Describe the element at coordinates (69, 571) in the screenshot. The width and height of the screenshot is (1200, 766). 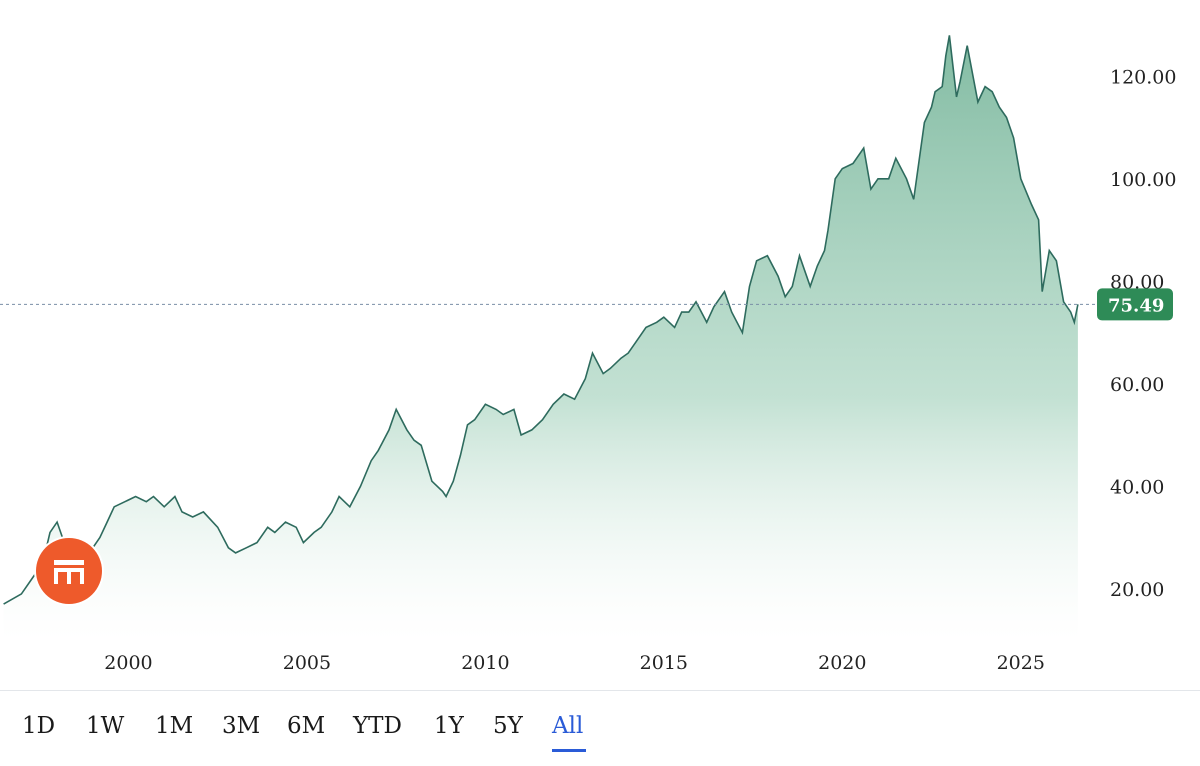
I see `broker-logo-icon` at that location.